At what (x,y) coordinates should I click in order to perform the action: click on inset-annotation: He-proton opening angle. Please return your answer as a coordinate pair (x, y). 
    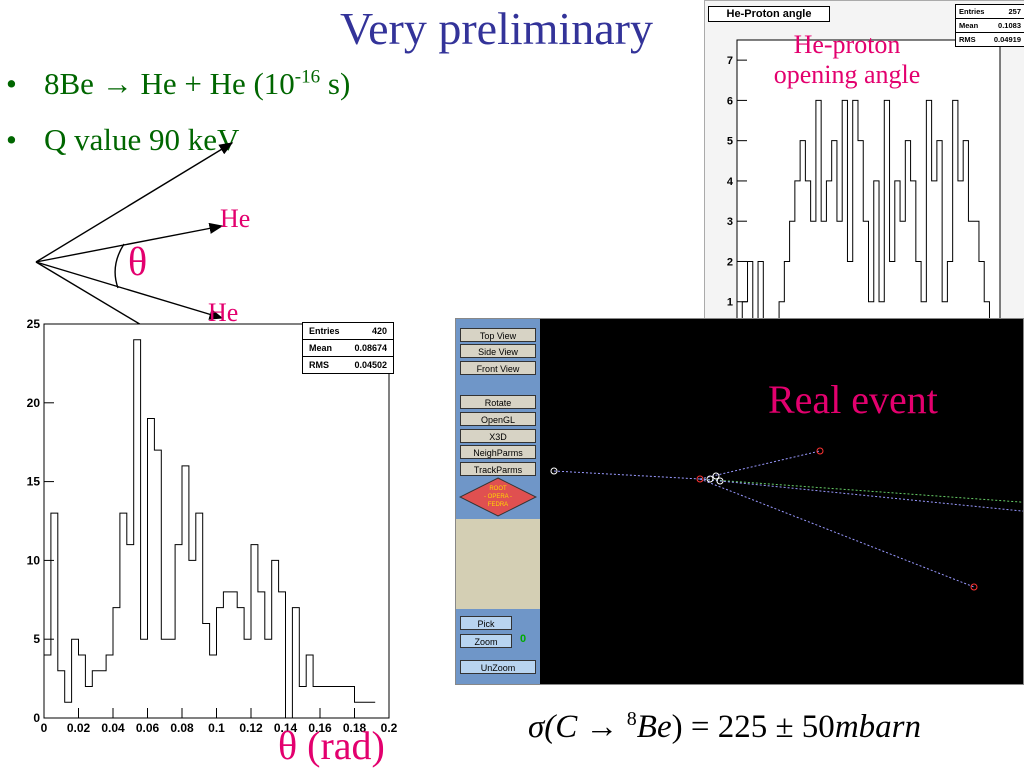
    Looking at the image, I should click on (847, 59).